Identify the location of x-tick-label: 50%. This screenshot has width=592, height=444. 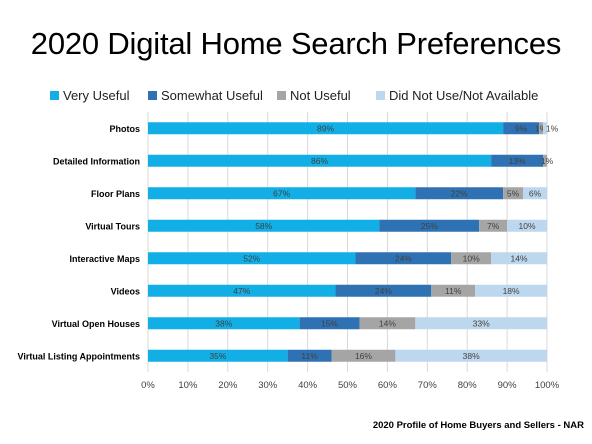
(348, 385).